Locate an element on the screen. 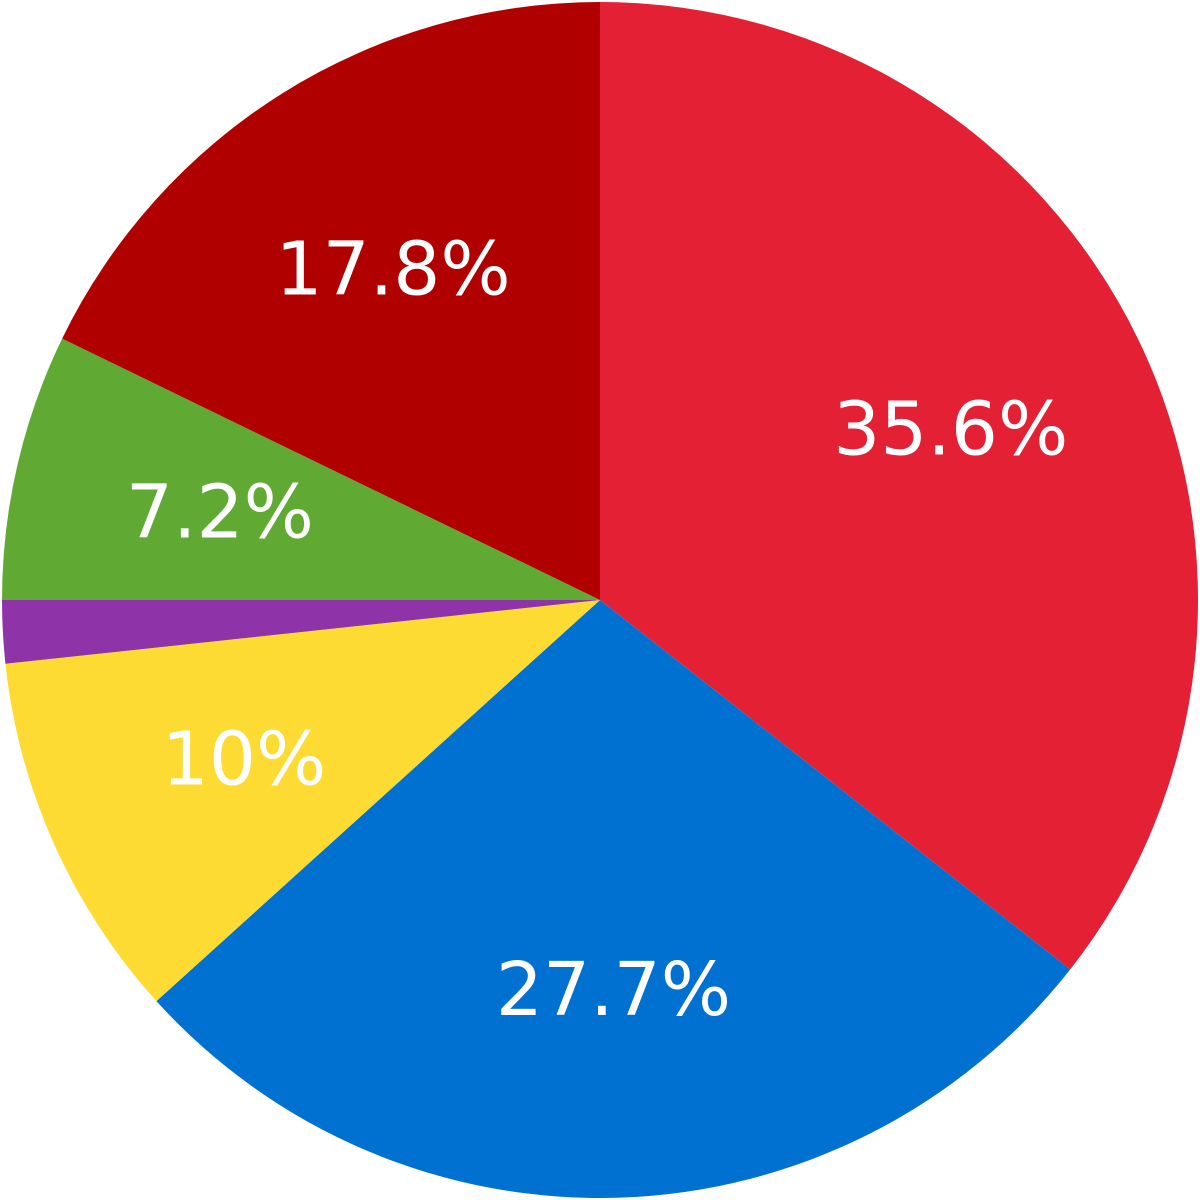  pie-slice-label-3: 10% is located at coordinates (244, 759).